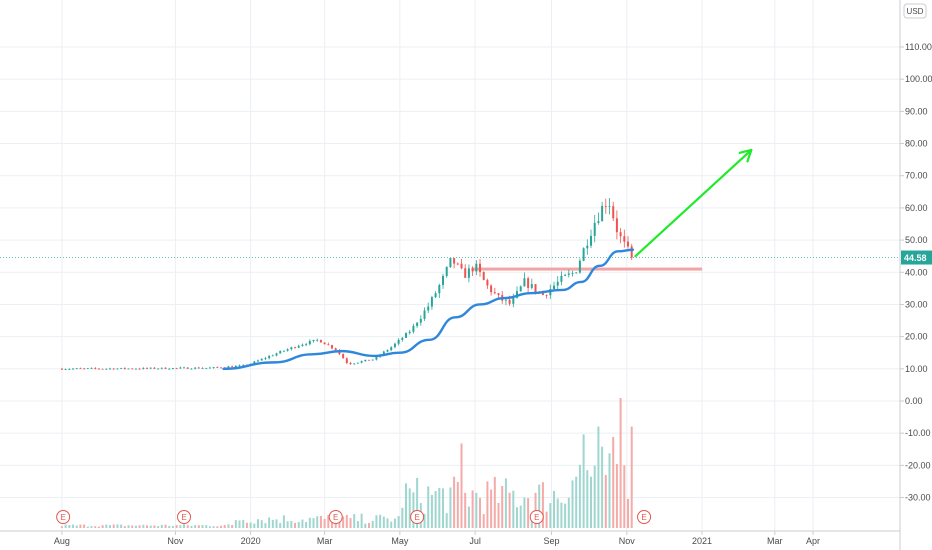 The image size is (932, 550). I want to click on moving-average, so click(428, 309).